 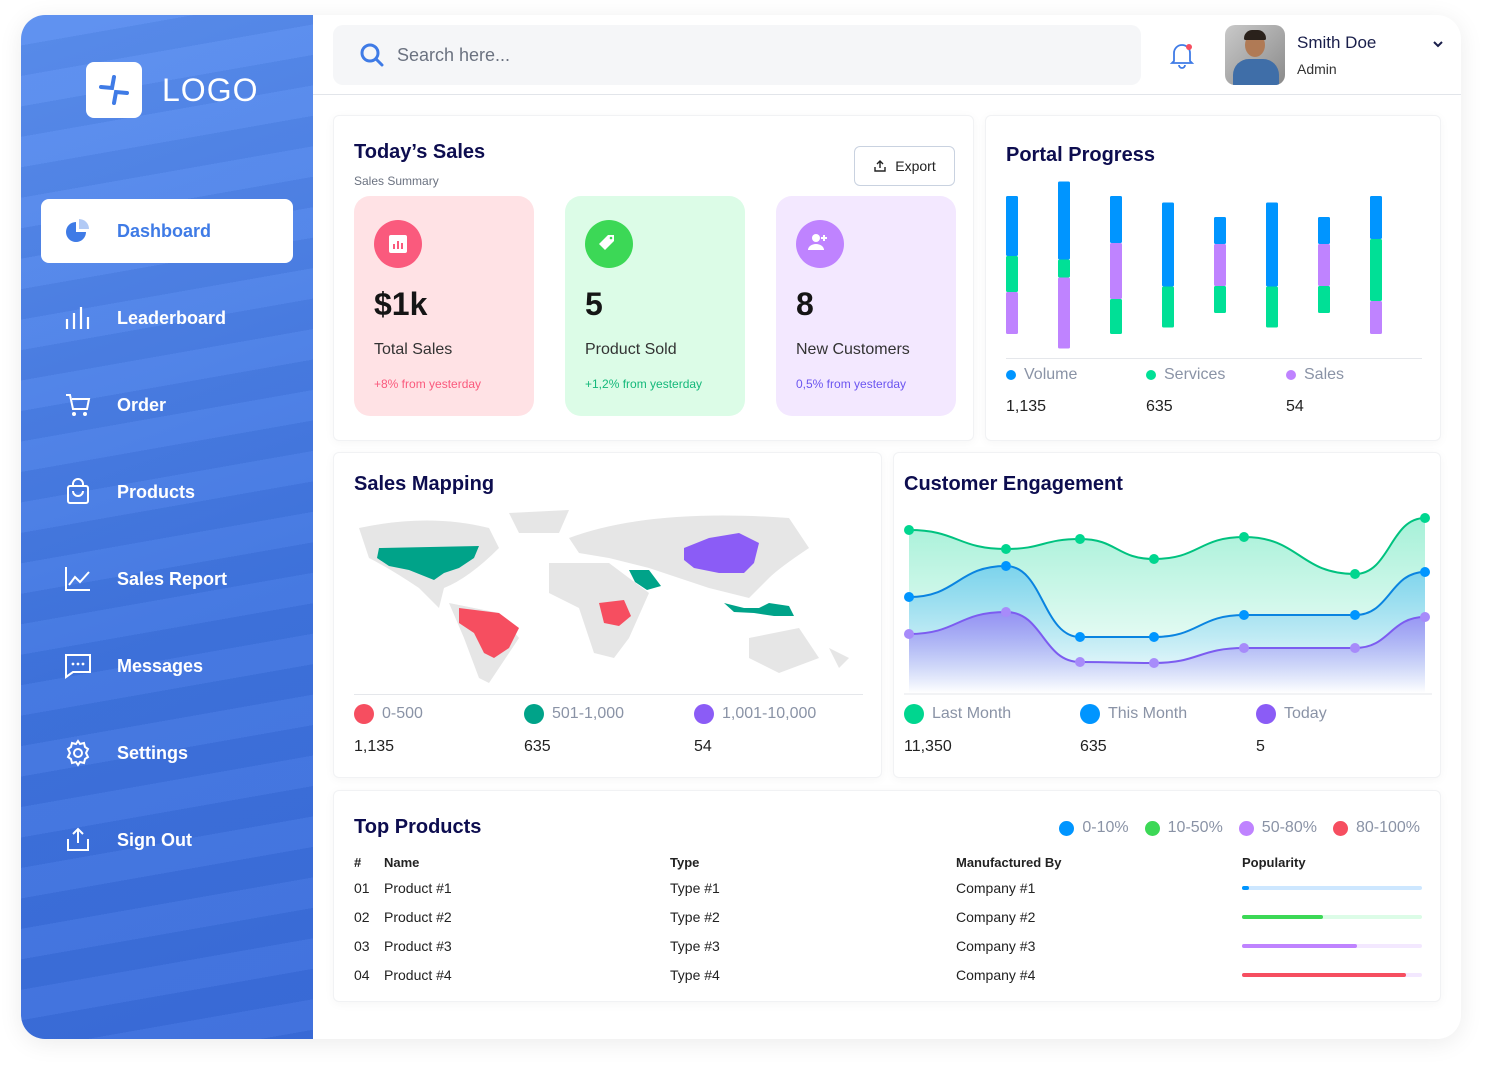 I want to click on table-row: 02 Product #2 Type #2 Company #2, so click(x=888, y=916).